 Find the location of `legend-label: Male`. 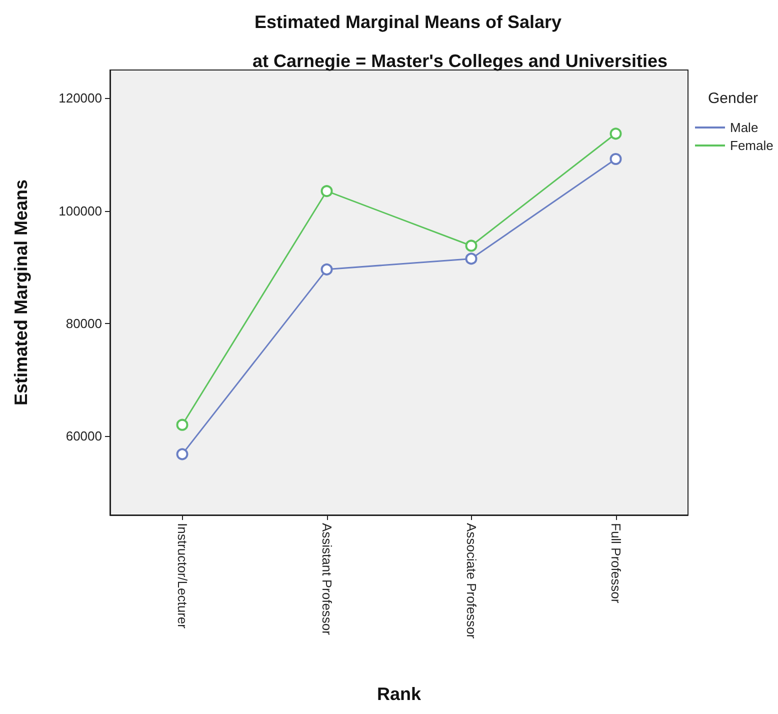

legend-label: Male is located at coordinates (744, 127).